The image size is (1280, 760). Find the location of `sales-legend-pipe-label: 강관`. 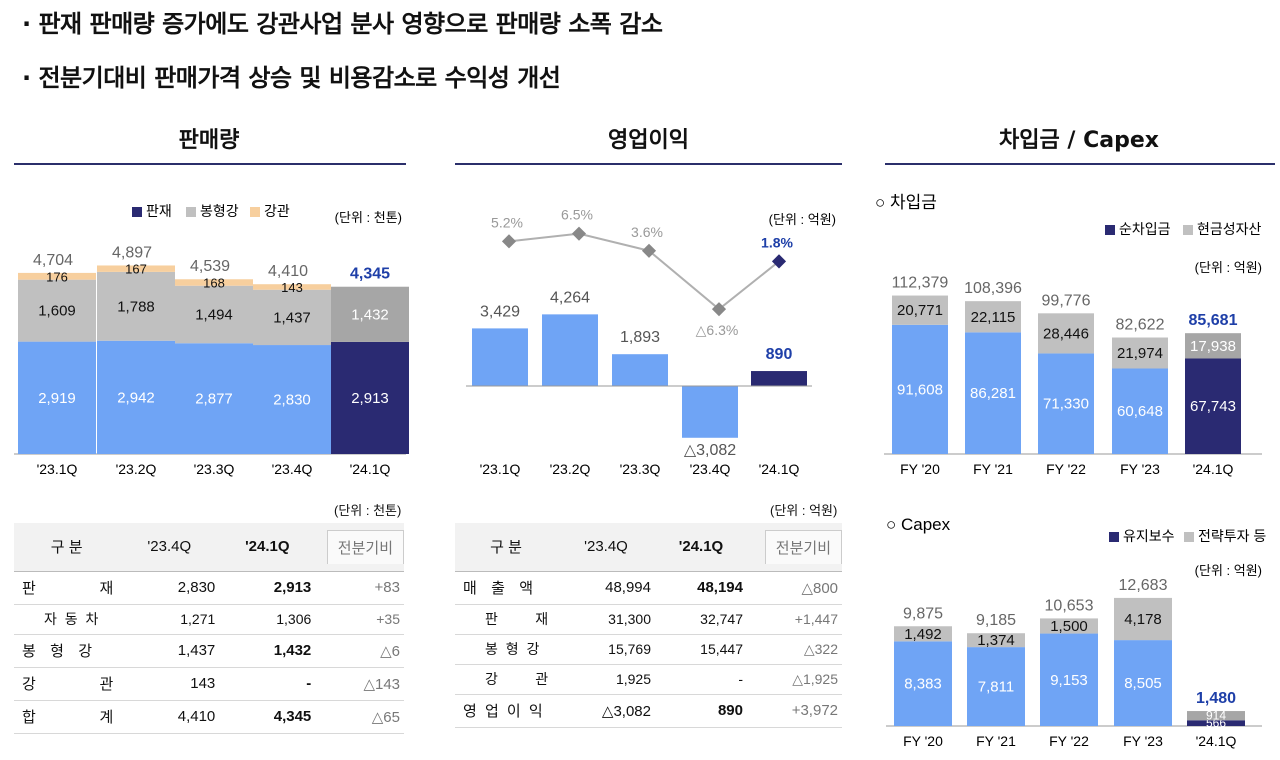

sales-legend-pipe-label: 강관 is located at coordinates (277, 211).